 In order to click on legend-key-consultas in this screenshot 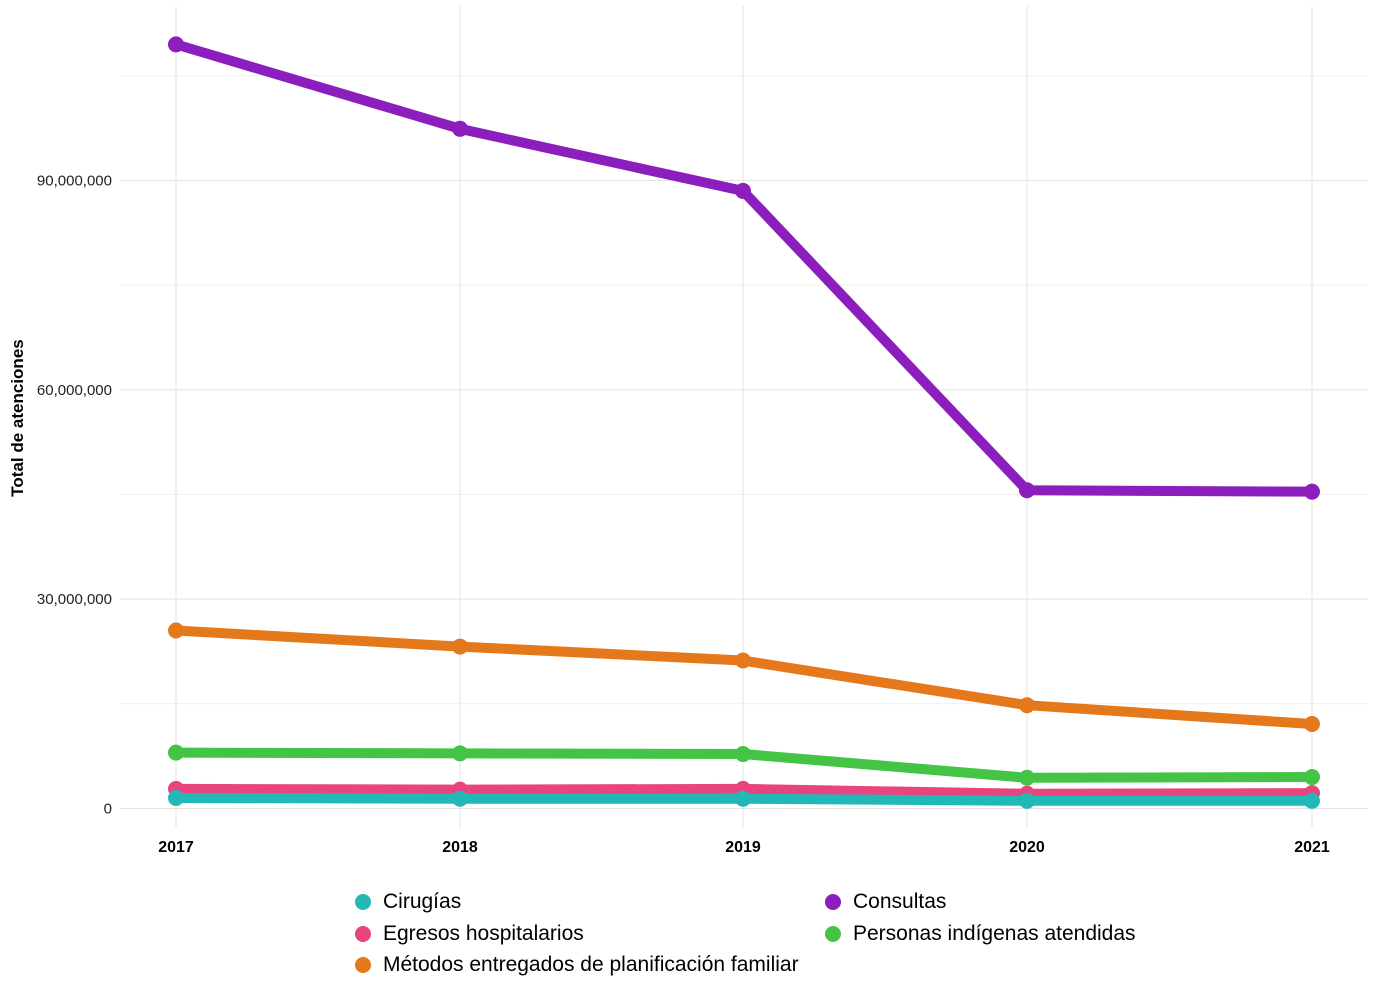, I will do `click(833, 902)`.